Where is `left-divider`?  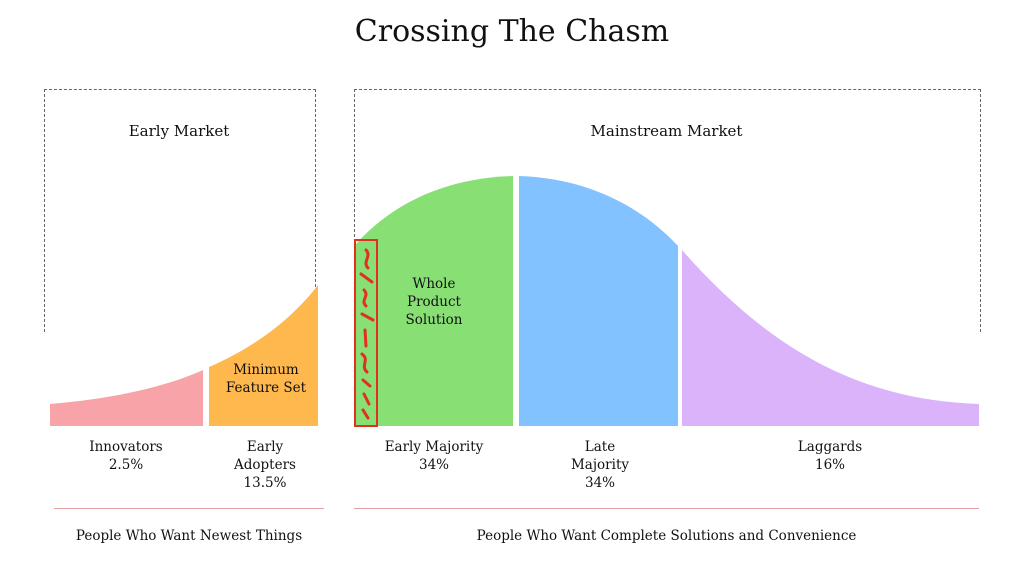
left-divider is located at coordinates (189, 508).